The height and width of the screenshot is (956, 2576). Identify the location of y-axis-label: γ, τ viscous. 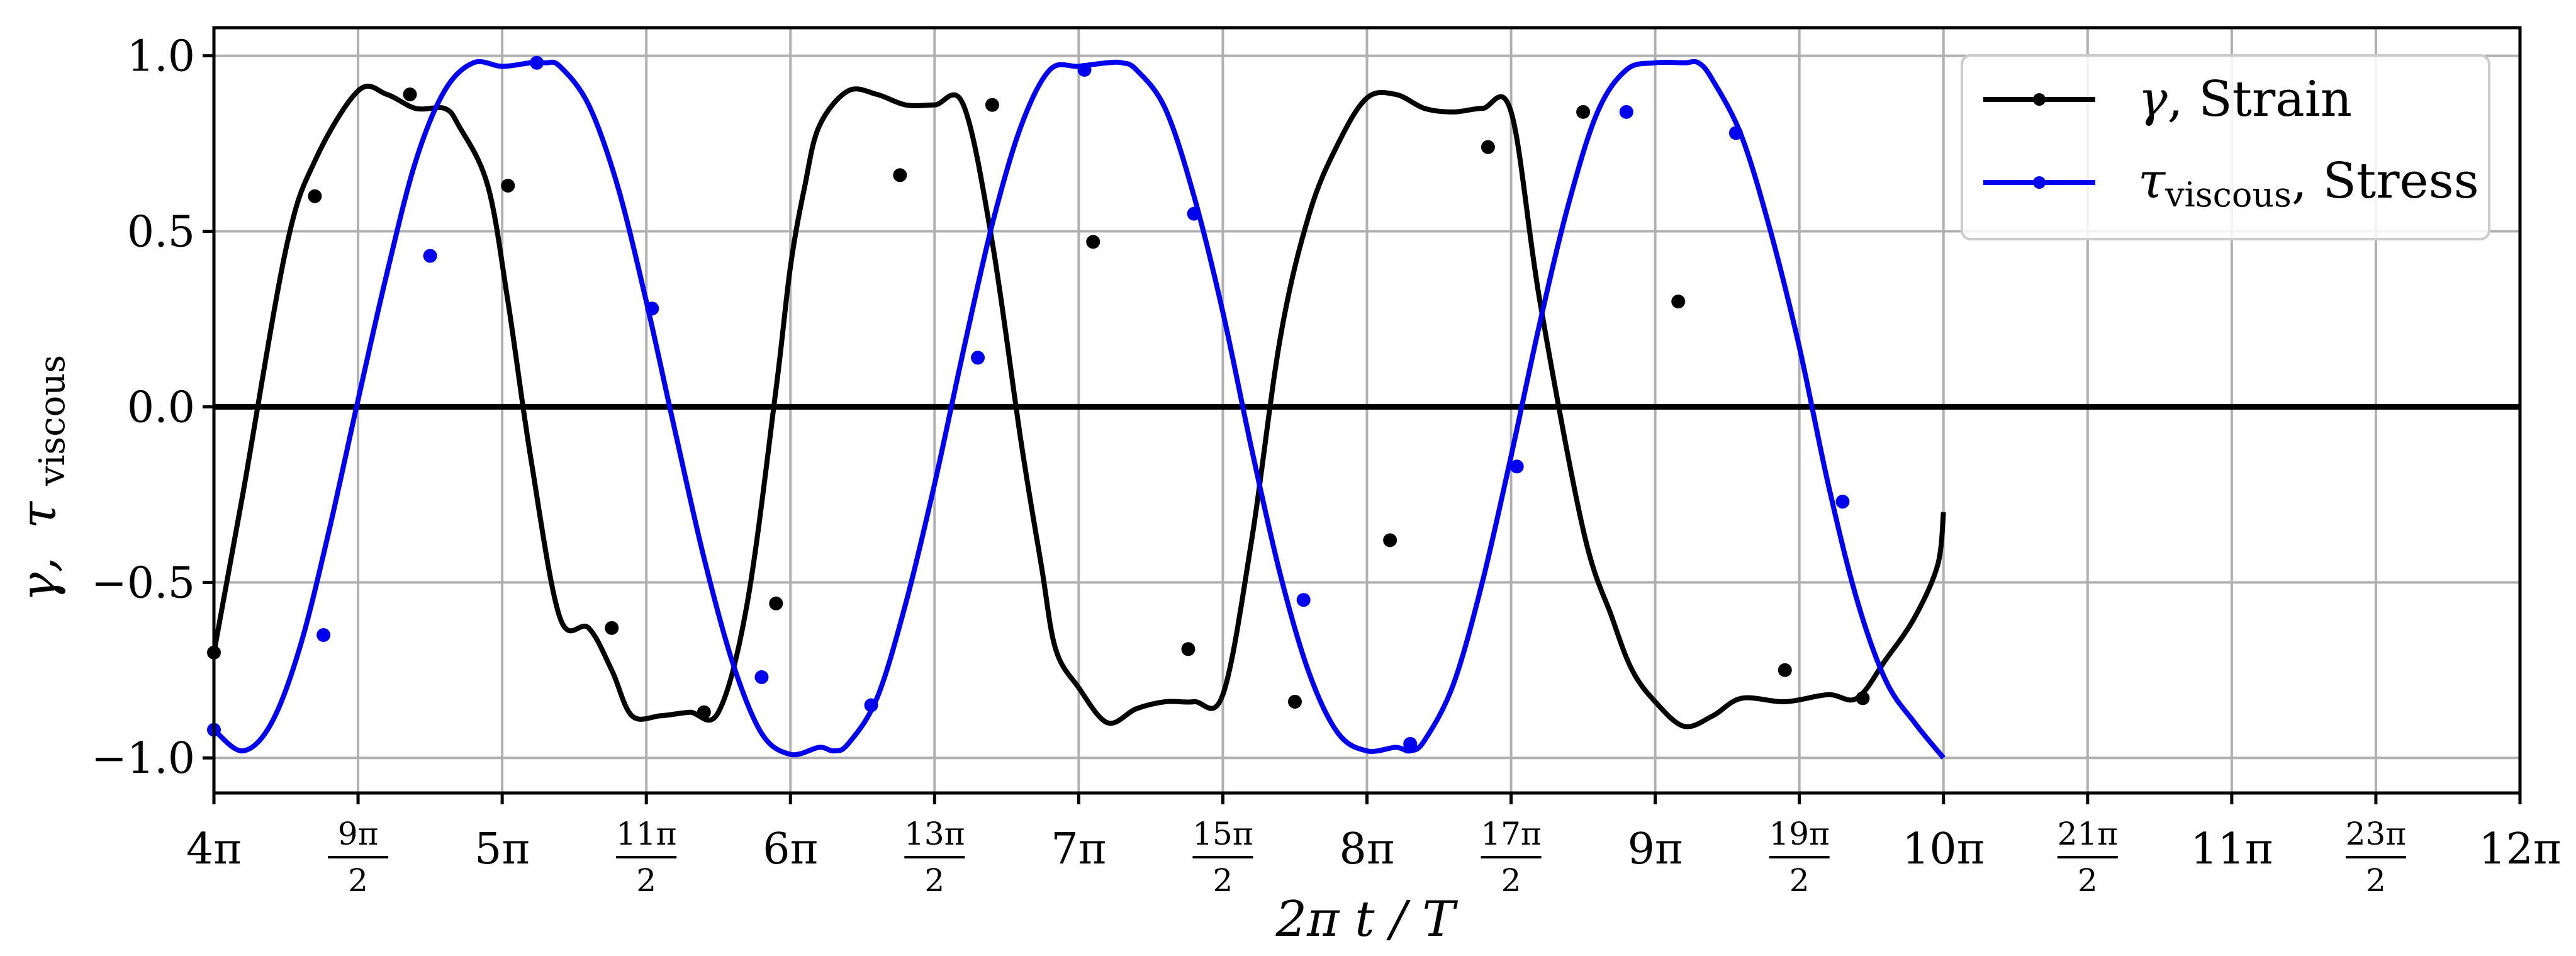
(42, 479).